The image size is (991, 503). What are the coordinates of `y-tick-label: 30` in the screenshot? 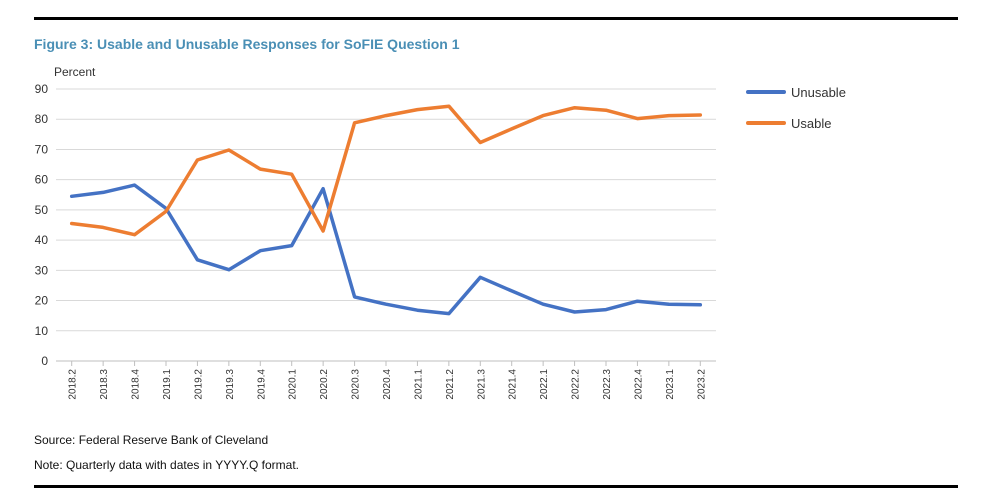 It's located at (42, 270).